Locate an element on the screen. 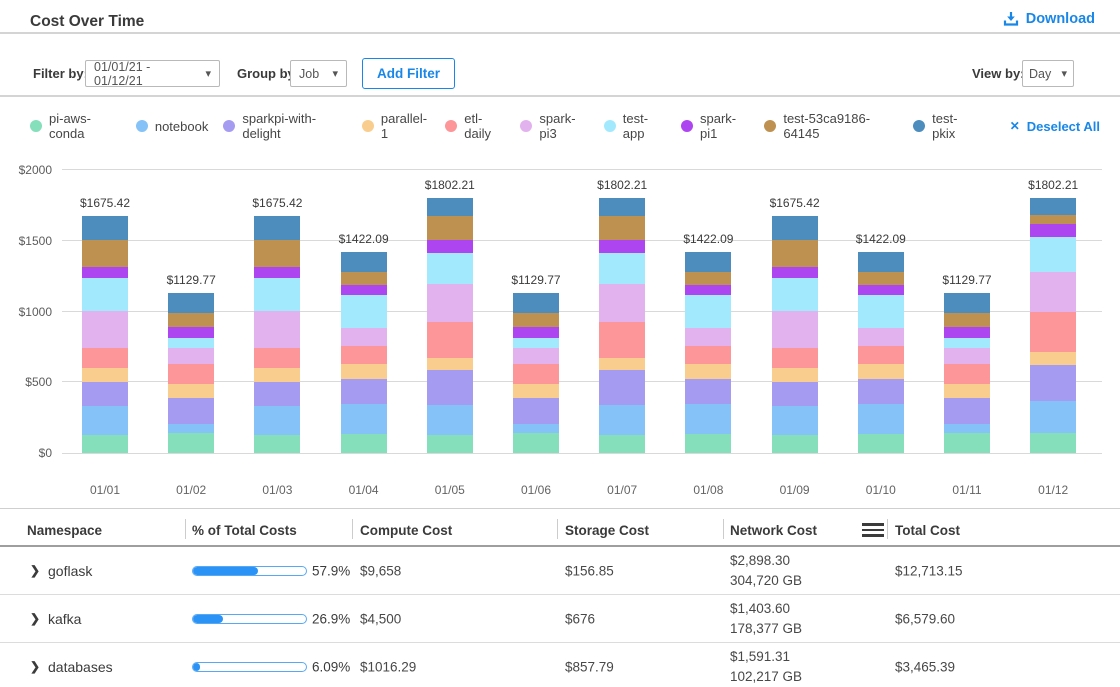  bar-01/02 is located at coordinates (191, 373).